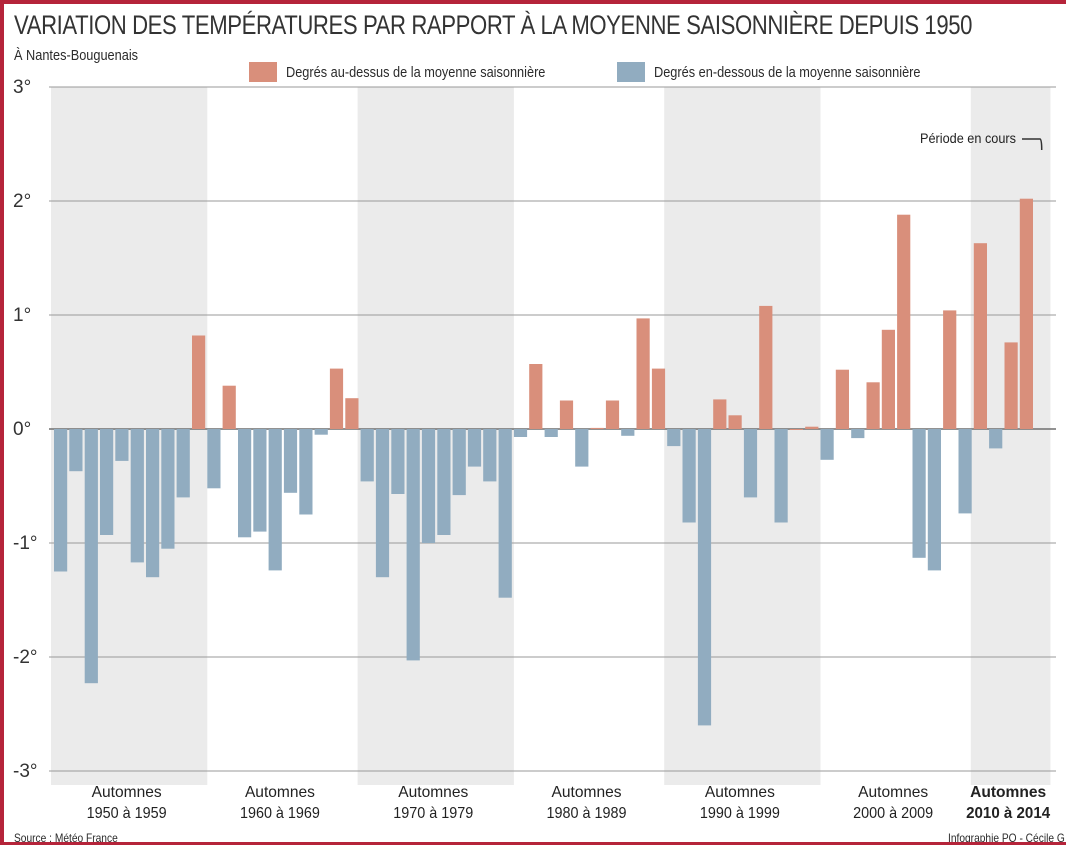  Describe the element at coordinates (1026, 313) in the screenshot. I see `bar-2013` at that location.